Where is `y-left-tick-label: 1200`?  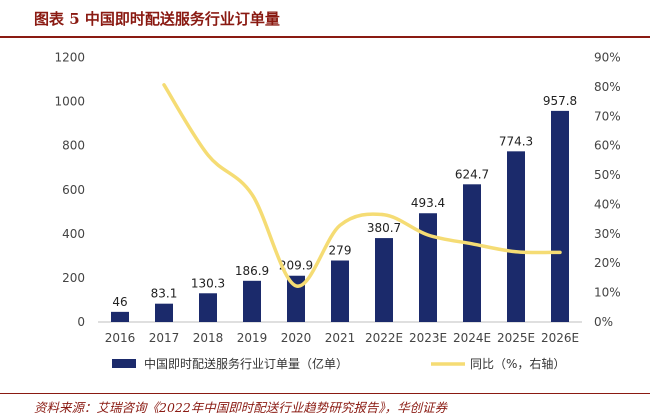 y-left-tick-label: 1200 is located at coordinates (69, 58).